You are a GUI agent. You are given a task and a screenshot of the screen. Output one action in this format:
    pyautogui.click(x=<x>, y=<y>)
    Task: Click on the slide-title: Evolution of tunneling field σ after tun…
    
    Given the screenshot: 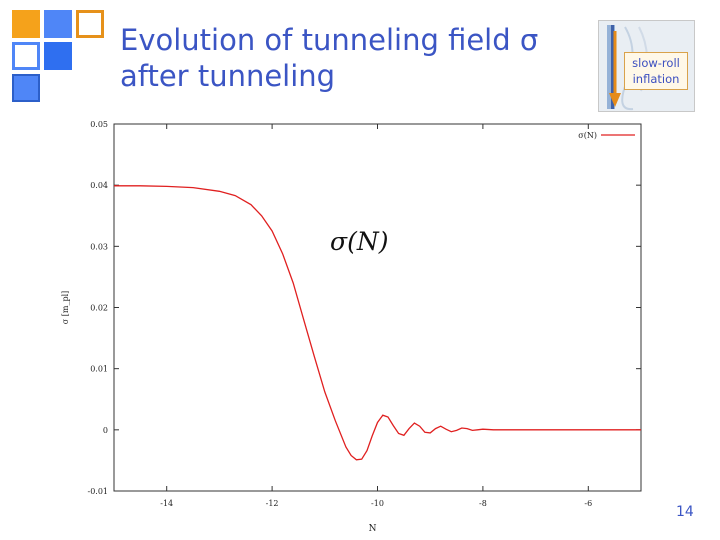 What is the action you would take?
    pyautogui.click(x=355, y=58)
    